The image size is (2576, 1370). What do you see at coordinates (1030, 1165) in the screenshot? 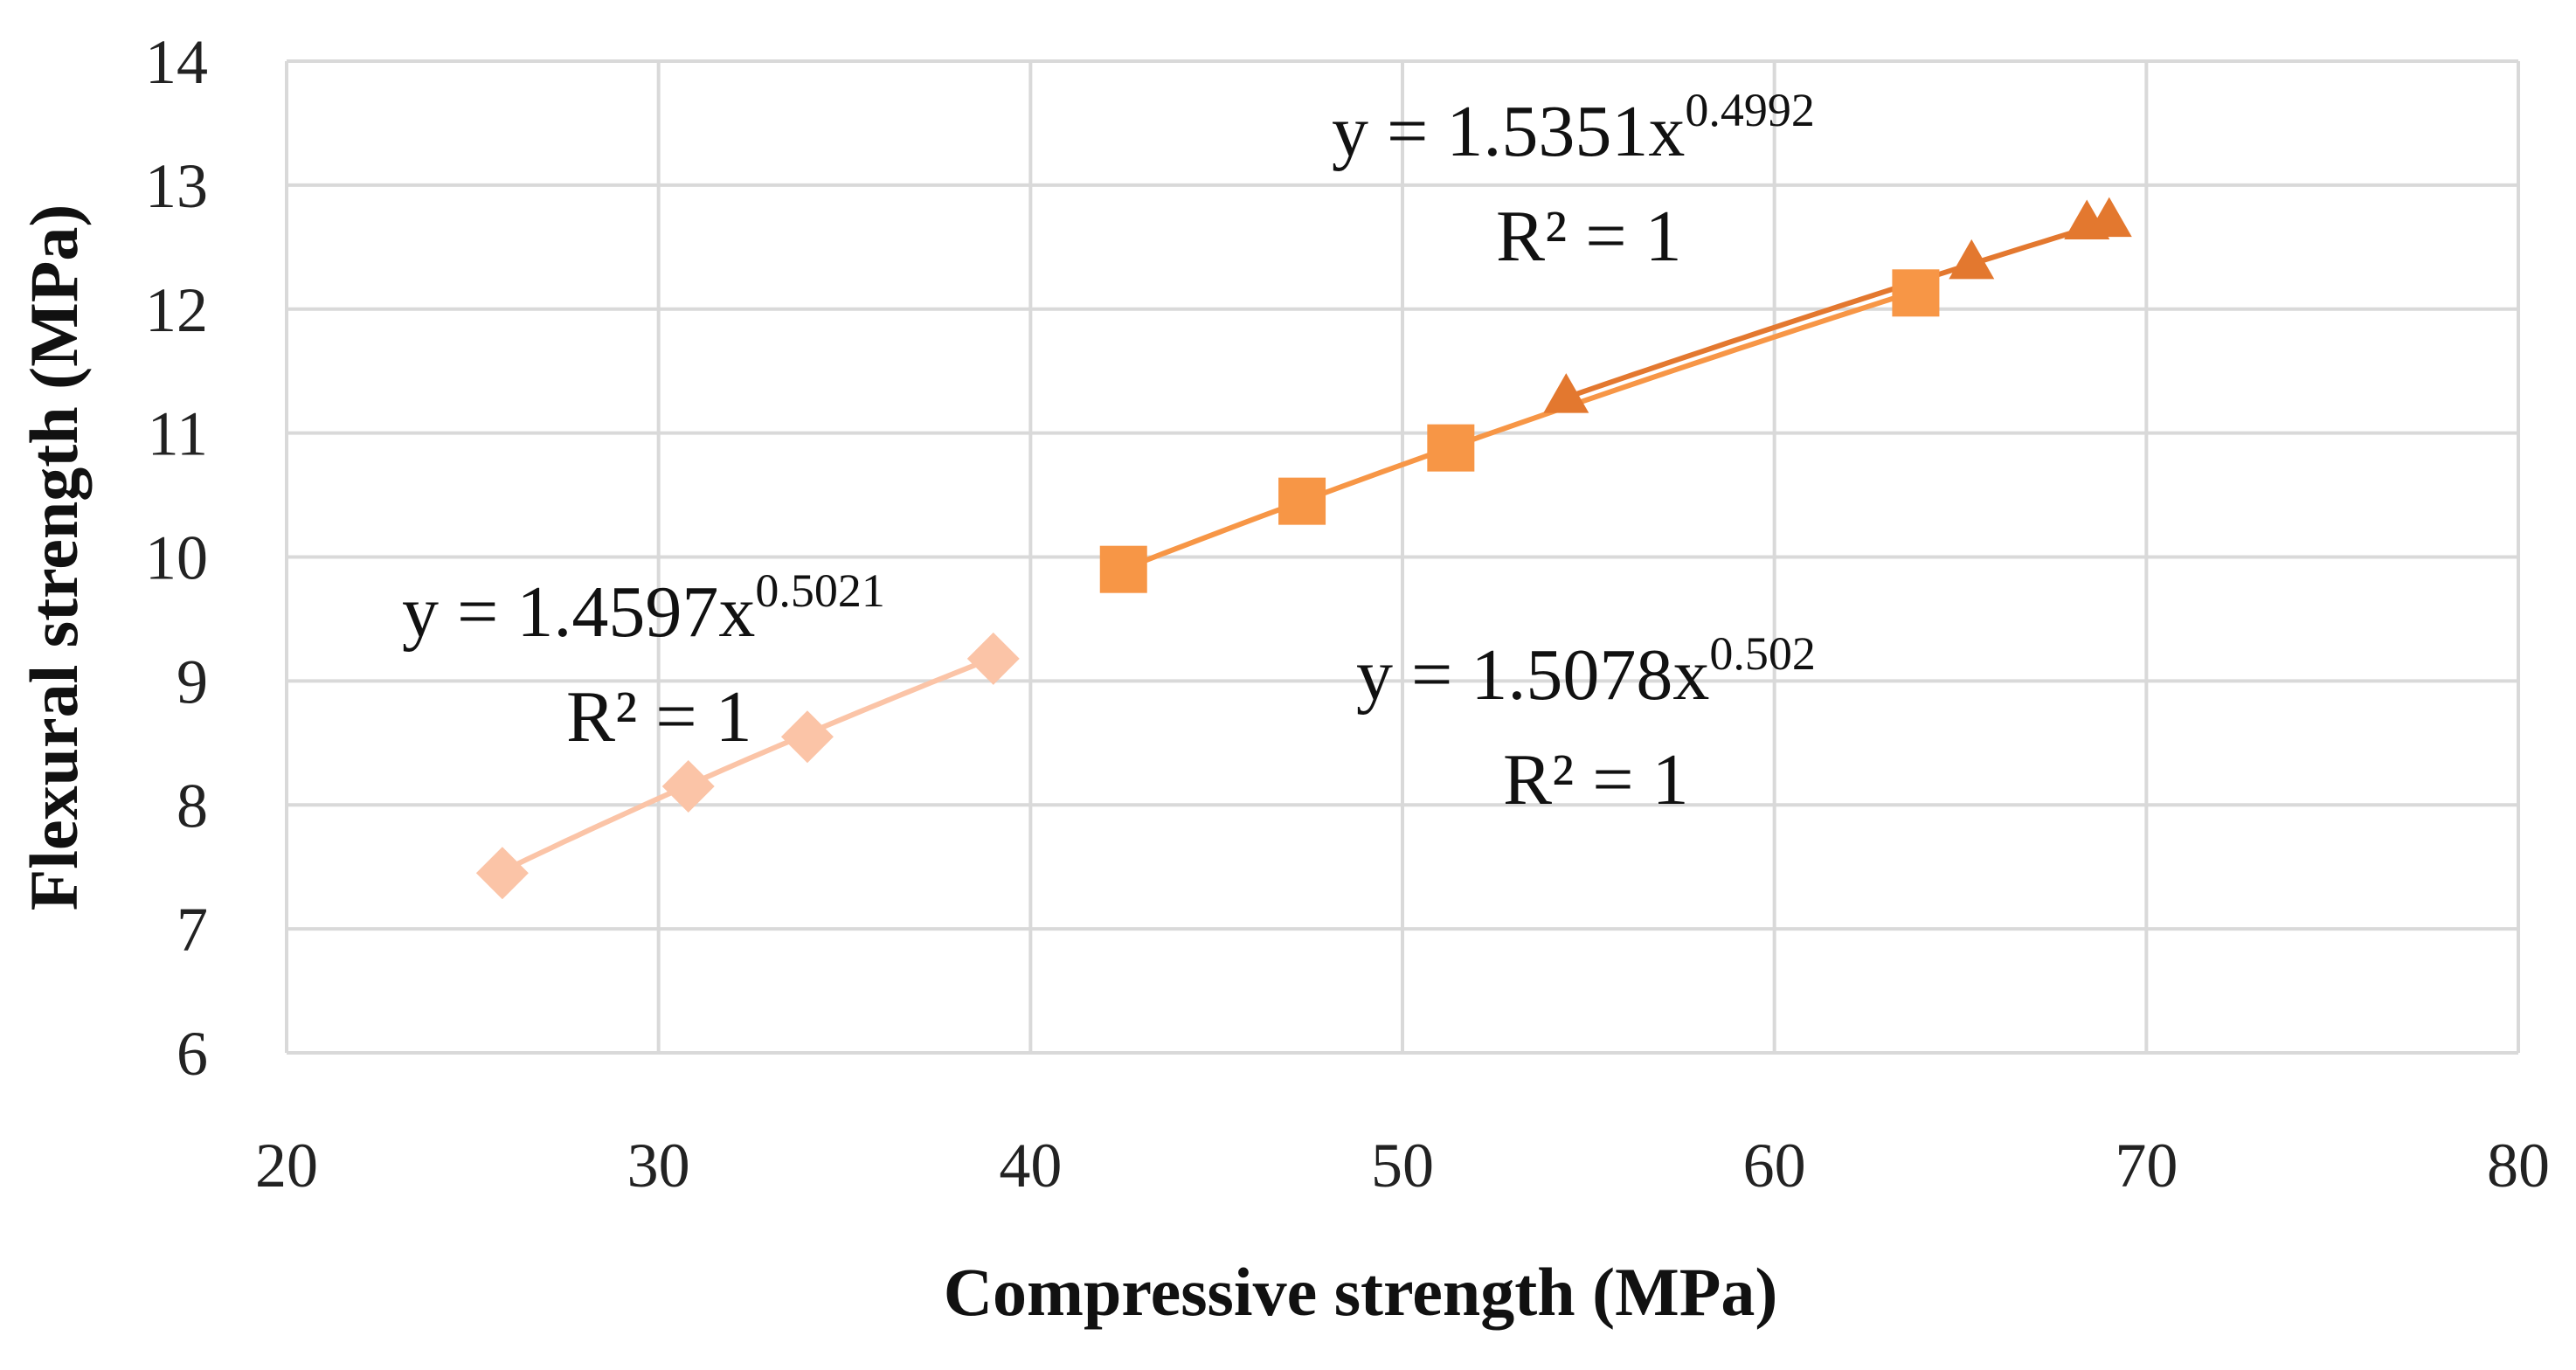
I see `x-tick-label-40: 40` at bounding box center [1030, 1165].